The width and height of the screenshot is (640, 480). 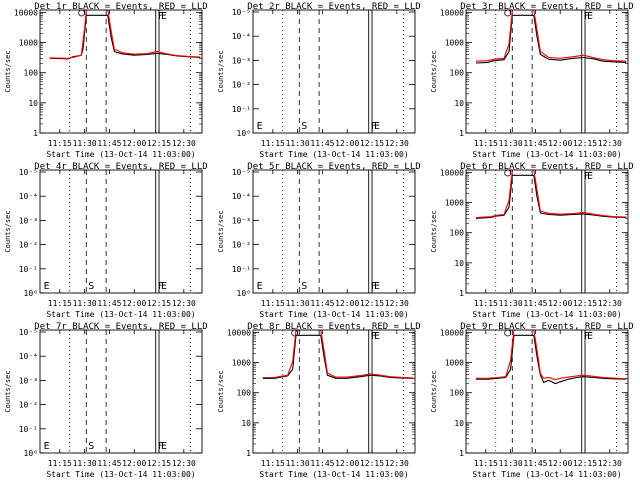 What do you see at coordinates (244, 393) in the screenshot?
I see `y-tick-label: 100` at bounding box center [244, 393].